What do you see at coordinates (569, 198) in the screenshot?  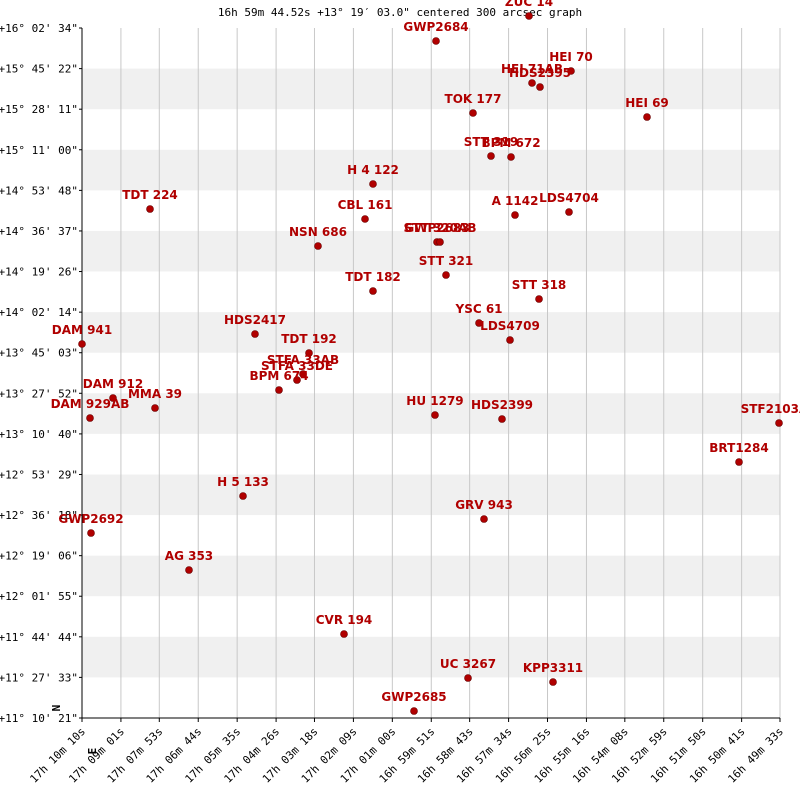 I see `star-label: LDS4704` at bounding box center [569, 198].